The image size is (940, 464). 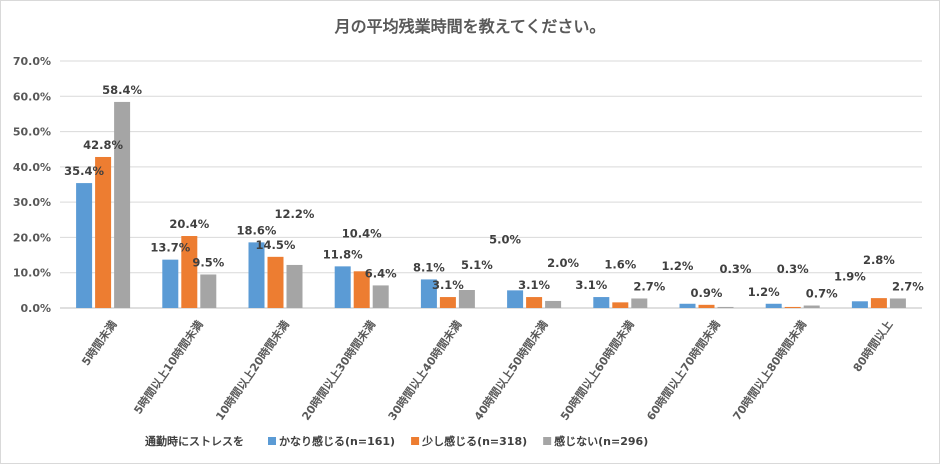 I want to click on data-label: 14.5%, so click(x=276, y=245).